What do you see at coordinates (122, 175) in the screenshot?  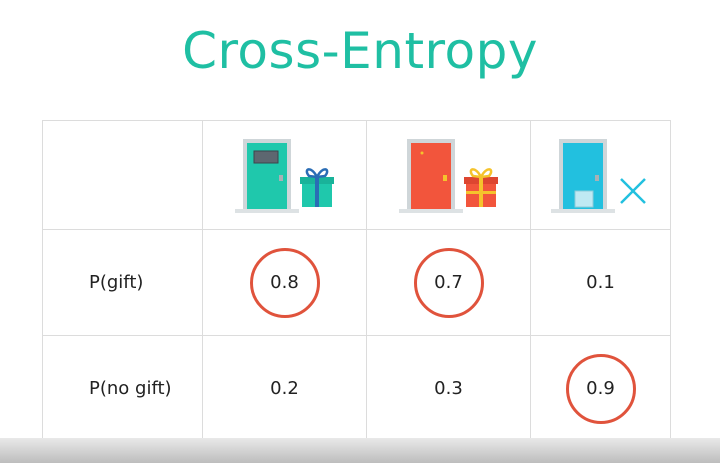 I see `corner-cell` at bounding box center [122, 175].